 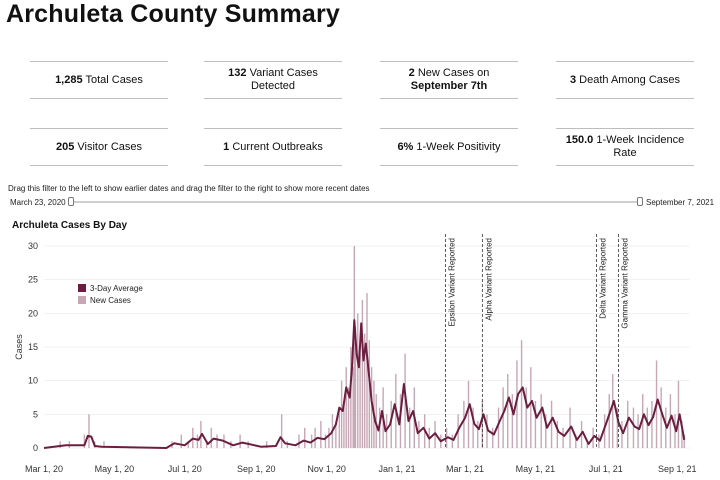 I want to click on legend-label-new-cases: New Cases, so click(x=110, y=300).